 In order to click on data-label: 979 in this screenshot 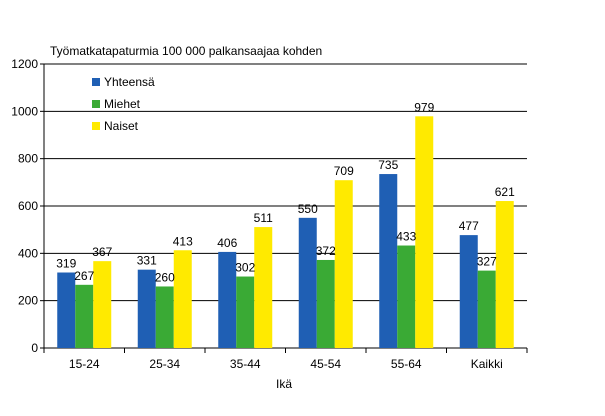, I will do `click(424, 107)`.